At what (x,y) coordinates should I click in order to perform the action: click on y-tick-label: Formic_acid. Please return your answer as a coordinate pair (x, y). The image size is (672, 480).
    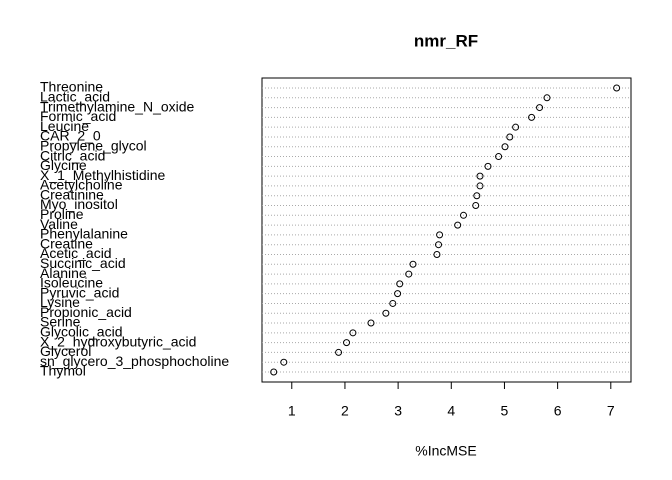
    Looking at the image, I should click on (78, 116).